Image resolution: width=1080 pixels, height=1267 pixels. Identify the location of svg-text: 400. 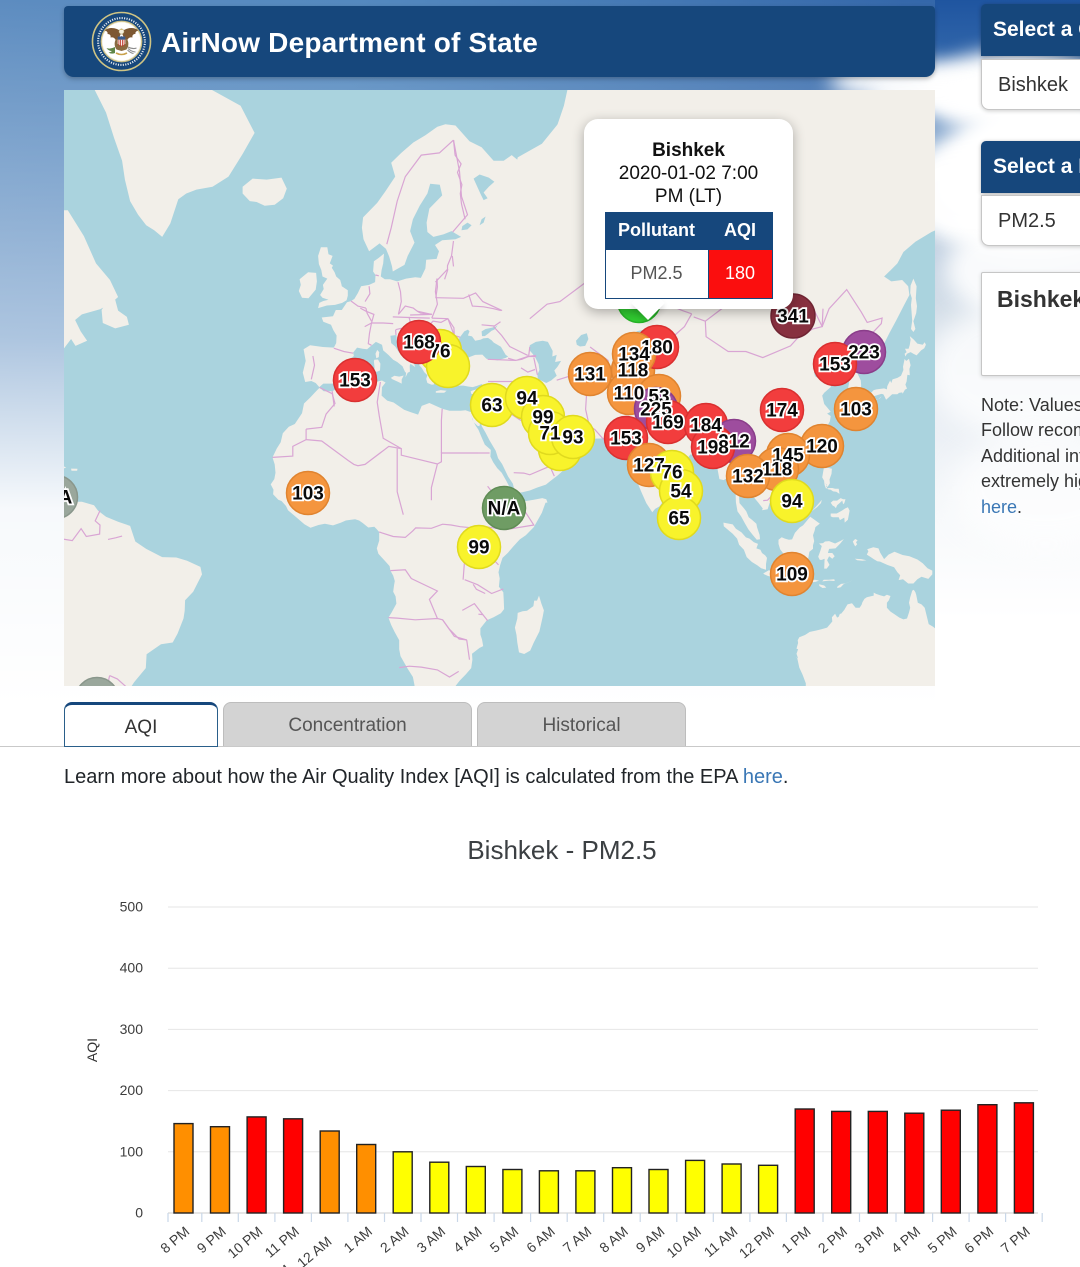
(132, 968).